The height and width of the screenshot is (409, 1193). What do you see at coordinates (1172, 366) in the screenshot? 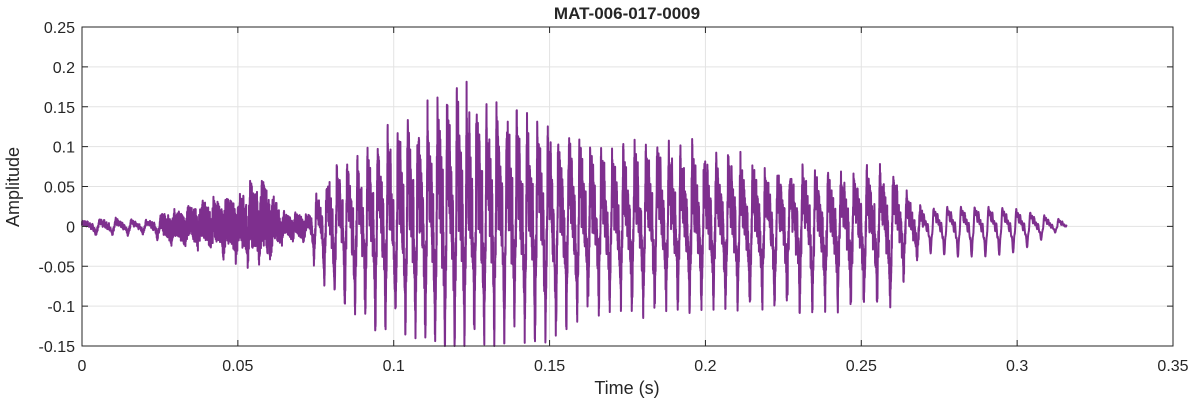
I see `x-tick-label: 0.35` at bounding box center [1172, 366].